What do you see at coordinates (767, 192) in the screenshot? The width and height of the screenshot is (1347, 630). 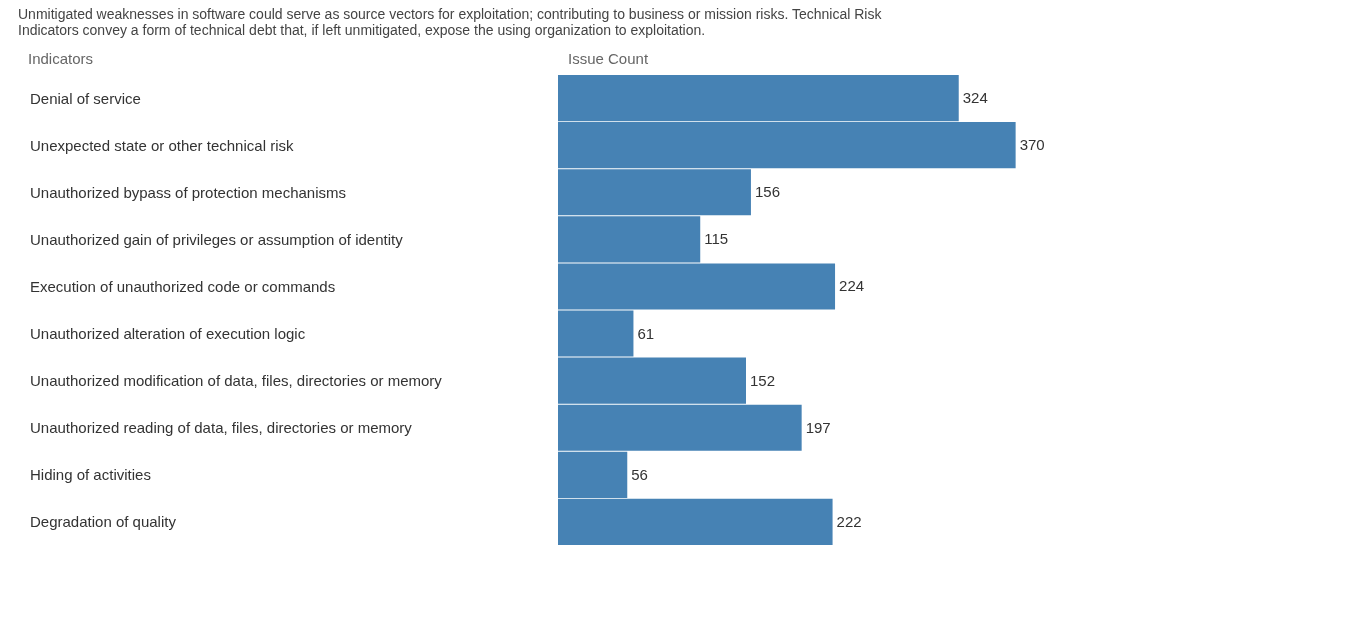 I see `data-label: 156` at bounding box center [767, 192].